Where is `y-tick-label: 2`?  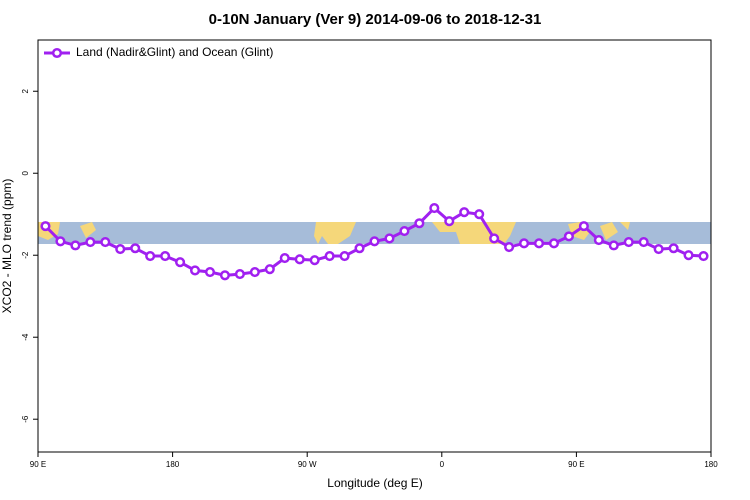 y-tick-label: 2 is located at coordinates (25, 90).